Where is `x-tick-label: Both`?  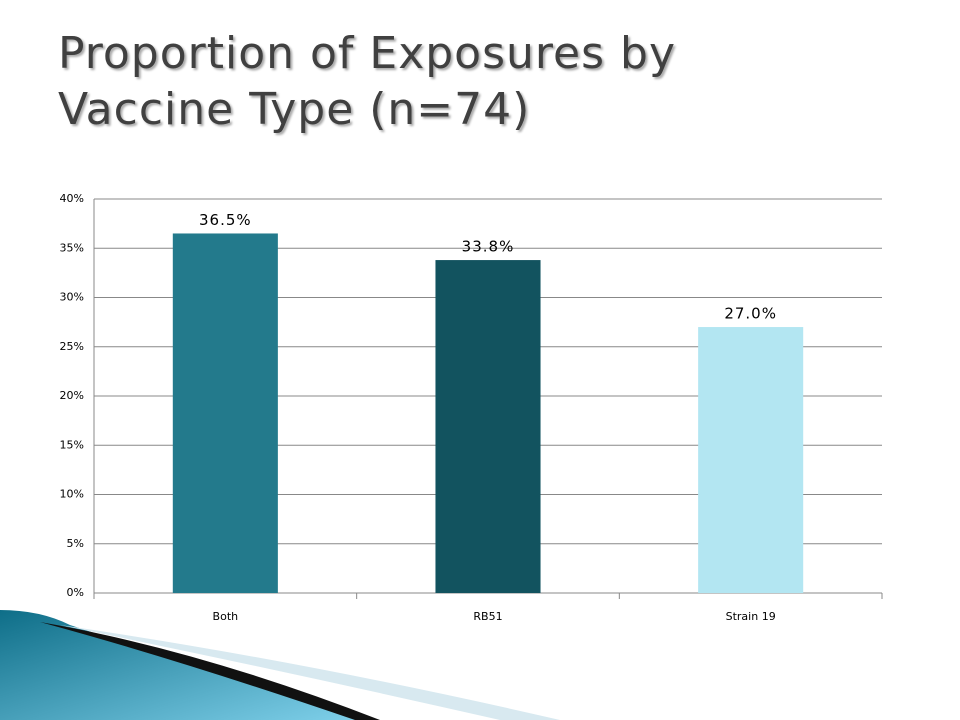 x-tick-label: Both is located at coordinates (226, 616).